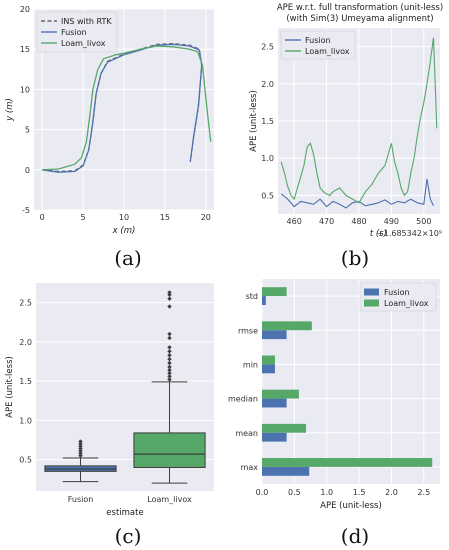 The width and height of the screenshot is (449, 550). What do you see at coordinates (264, 300) in the screenshot?
I see `bar-fusion-std` at bounding box center [264, 300].